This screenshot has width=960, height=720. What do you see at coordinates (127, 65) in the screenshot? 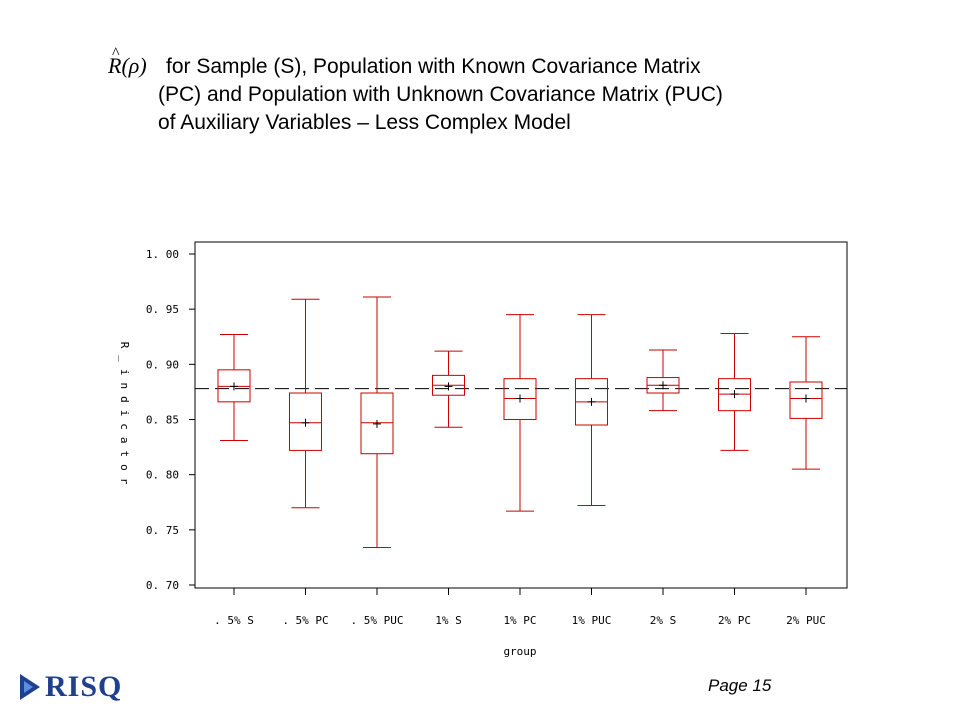
I see `symbol-text: R(ρ)` at bounding box center [127, 65].